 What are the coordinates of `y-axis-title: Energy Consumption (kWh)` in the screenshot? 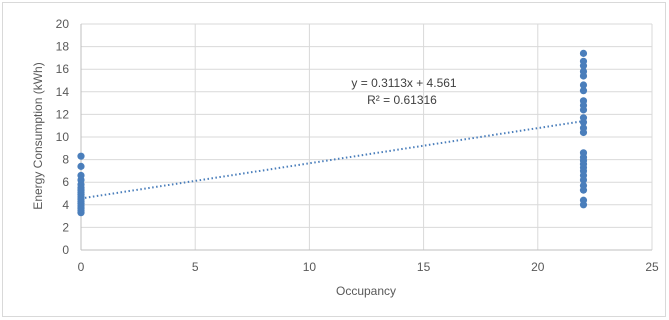 It's located at (38, 135).